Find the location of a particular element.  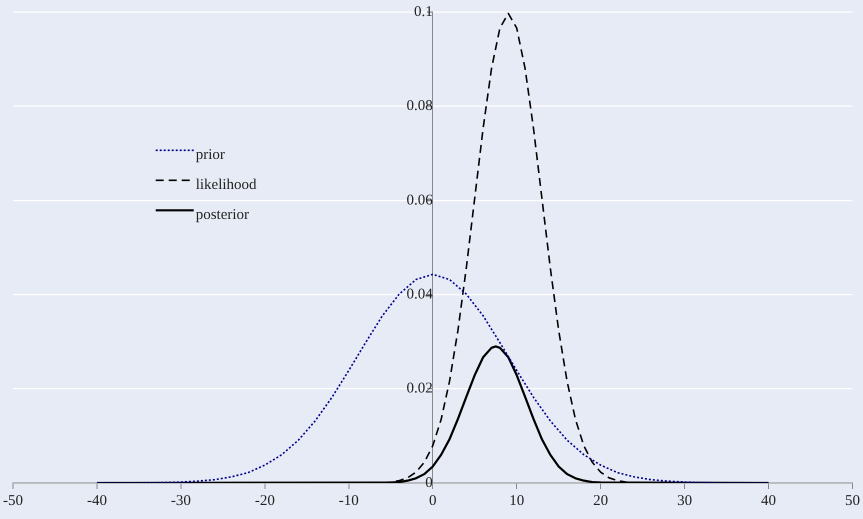

x-tick-label: 50 is located at coordinates (852, 500).